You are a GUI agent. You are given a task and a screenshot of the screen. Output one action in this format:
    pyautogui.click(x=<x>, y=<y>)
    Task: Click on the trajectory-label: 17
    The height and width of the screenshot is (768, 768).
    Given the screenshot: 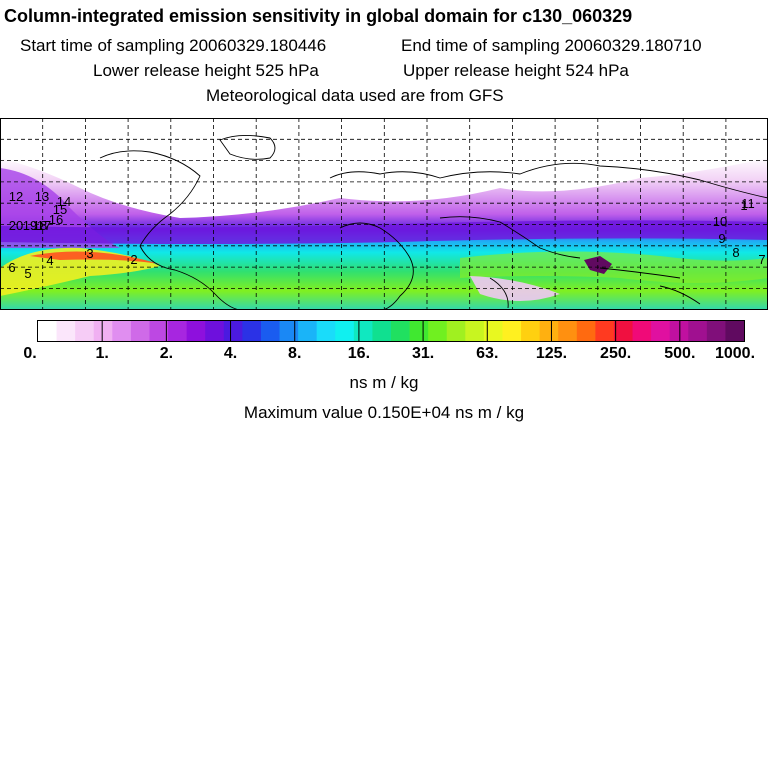 What is the action you would take?
    pyautogui.click(x=44, y=225)
    